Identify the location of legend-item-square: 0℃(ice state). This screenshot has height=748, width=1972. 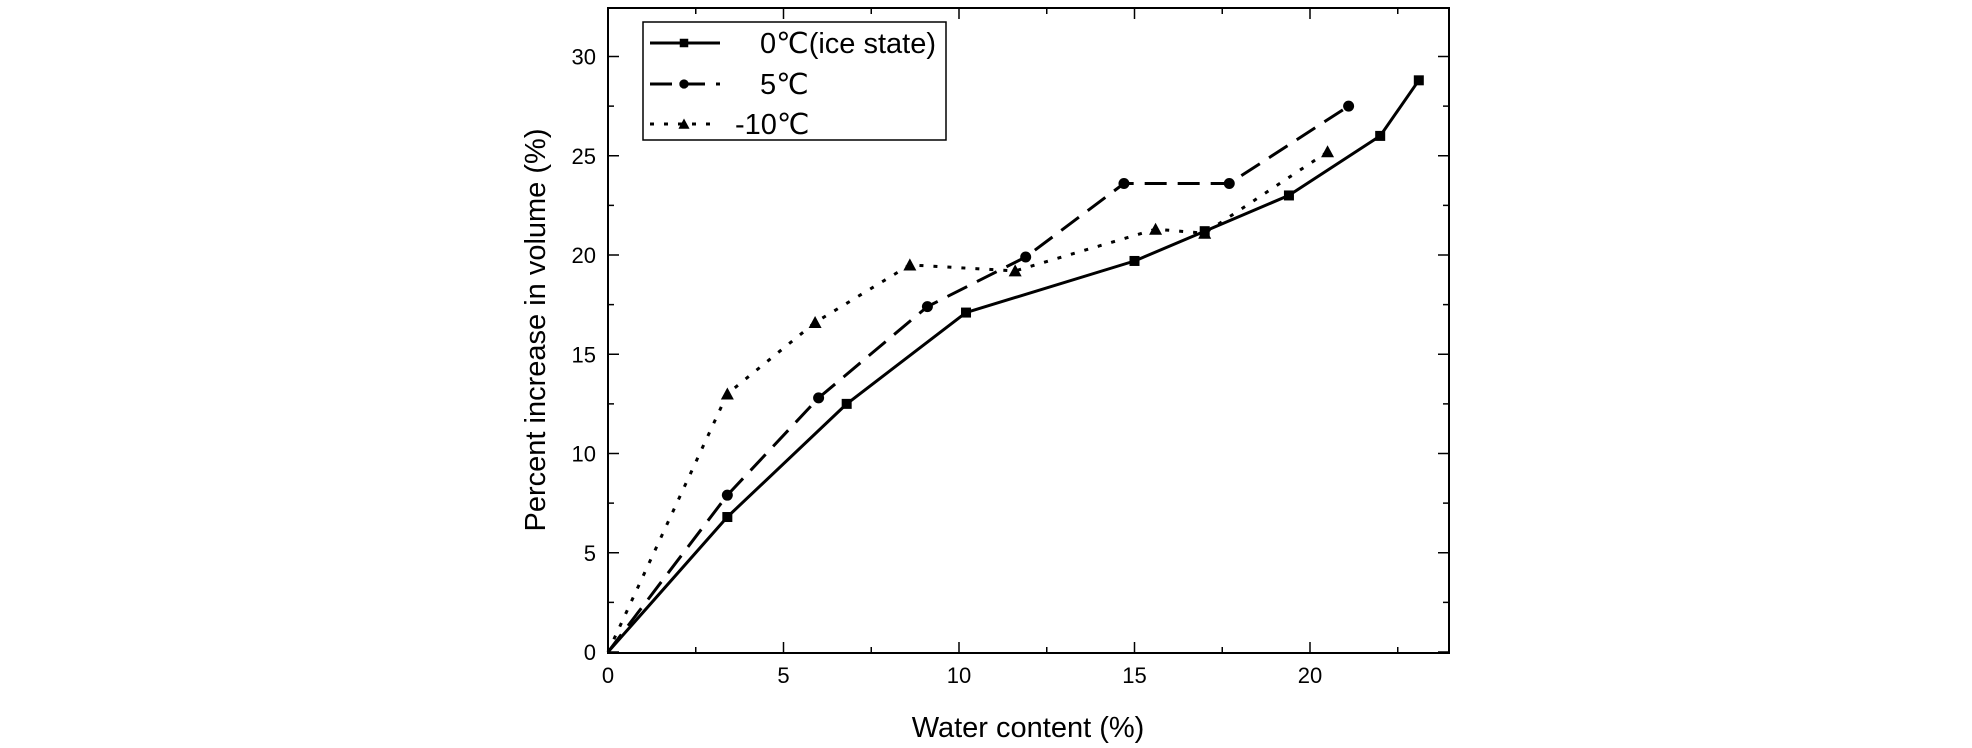
(793, 44).